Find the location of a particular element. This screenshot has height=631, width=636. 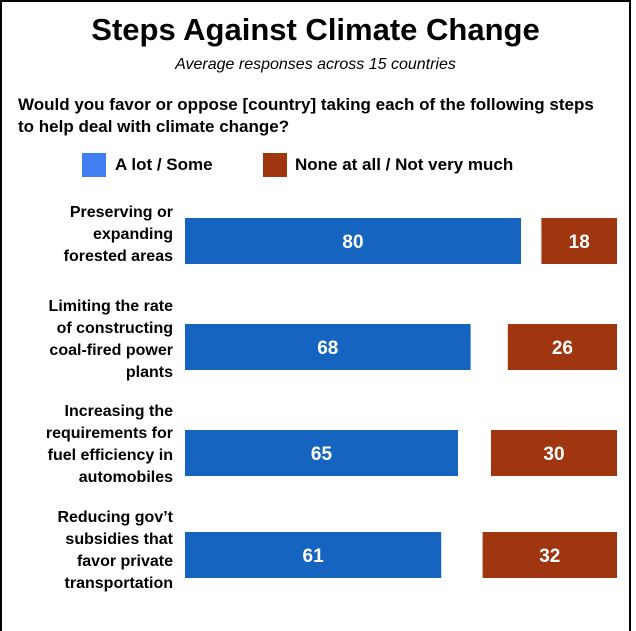

chart-title: Steps Against Climate Change is located at coordinates (315, 29).